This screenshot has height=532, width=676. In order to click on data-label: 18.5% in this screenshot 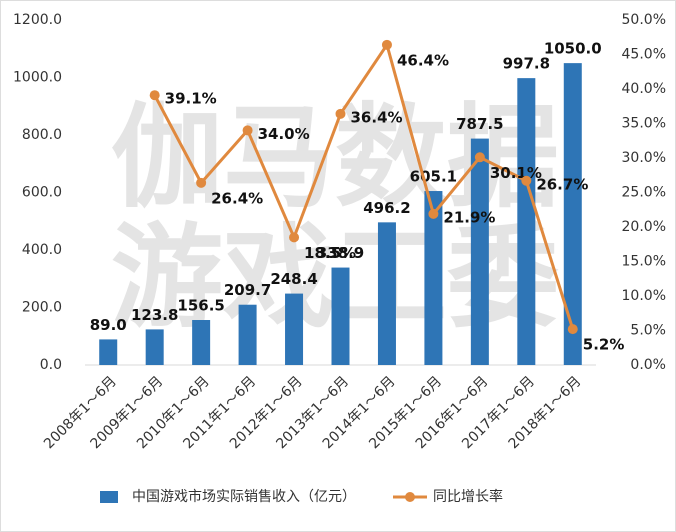, I will do `click(330, 253)`.